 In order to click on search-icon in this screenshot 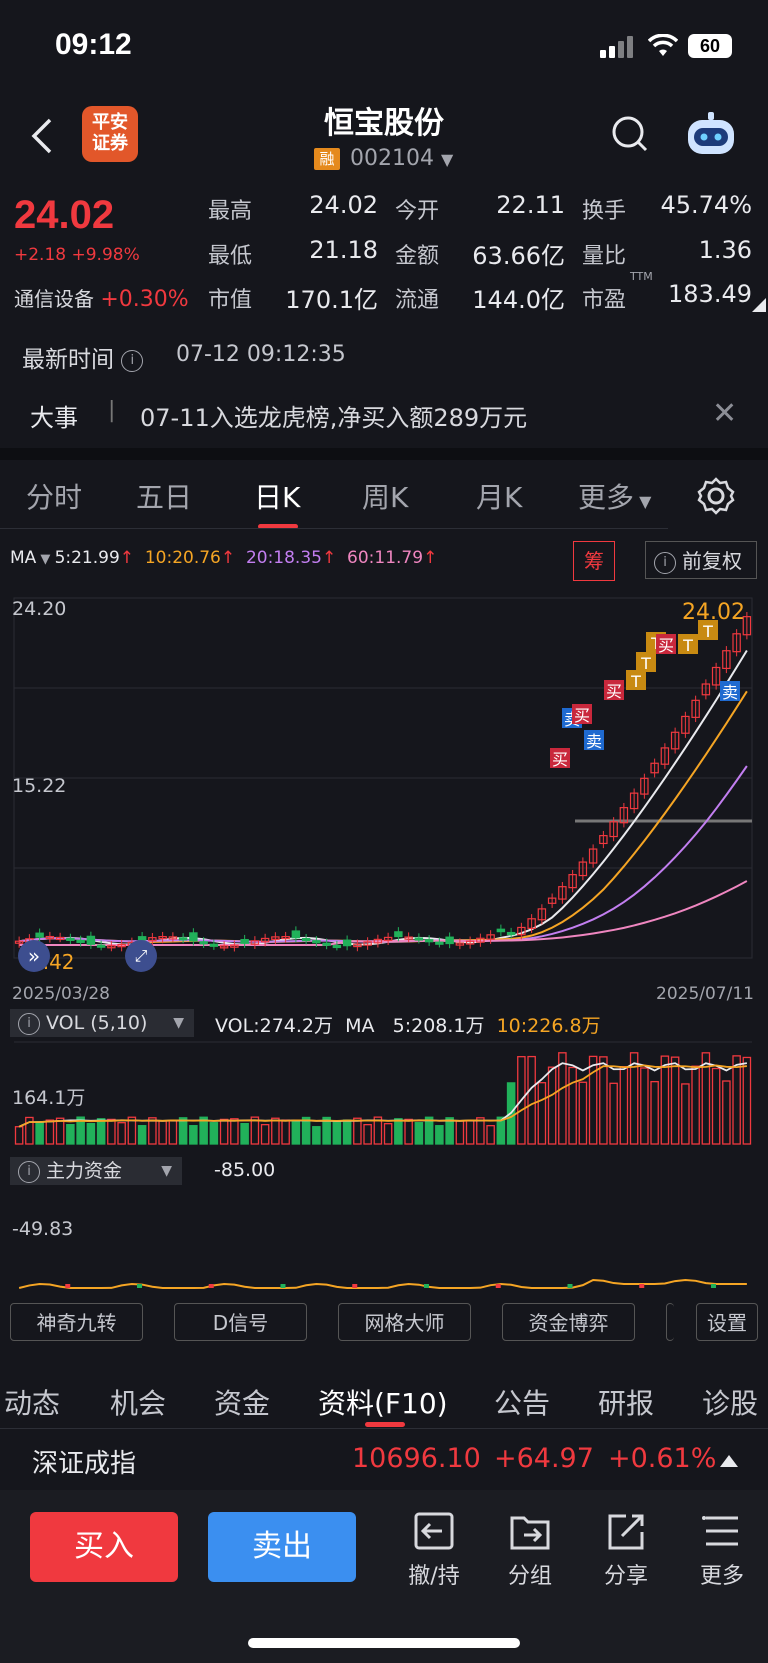, I will do `click(630, 134)`.